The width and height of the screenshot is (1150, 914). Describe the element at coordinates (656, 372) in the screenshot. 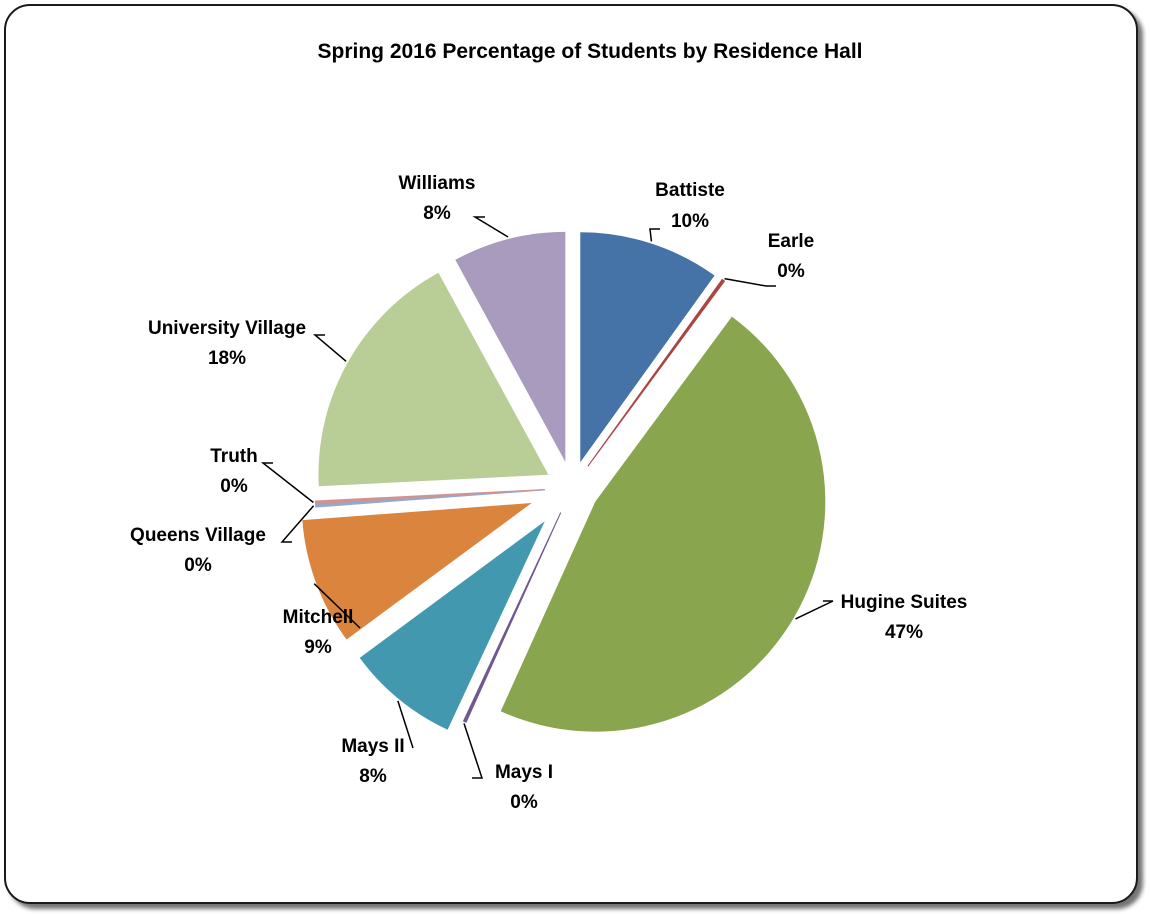

I see `pie-slice-earle` at that location.